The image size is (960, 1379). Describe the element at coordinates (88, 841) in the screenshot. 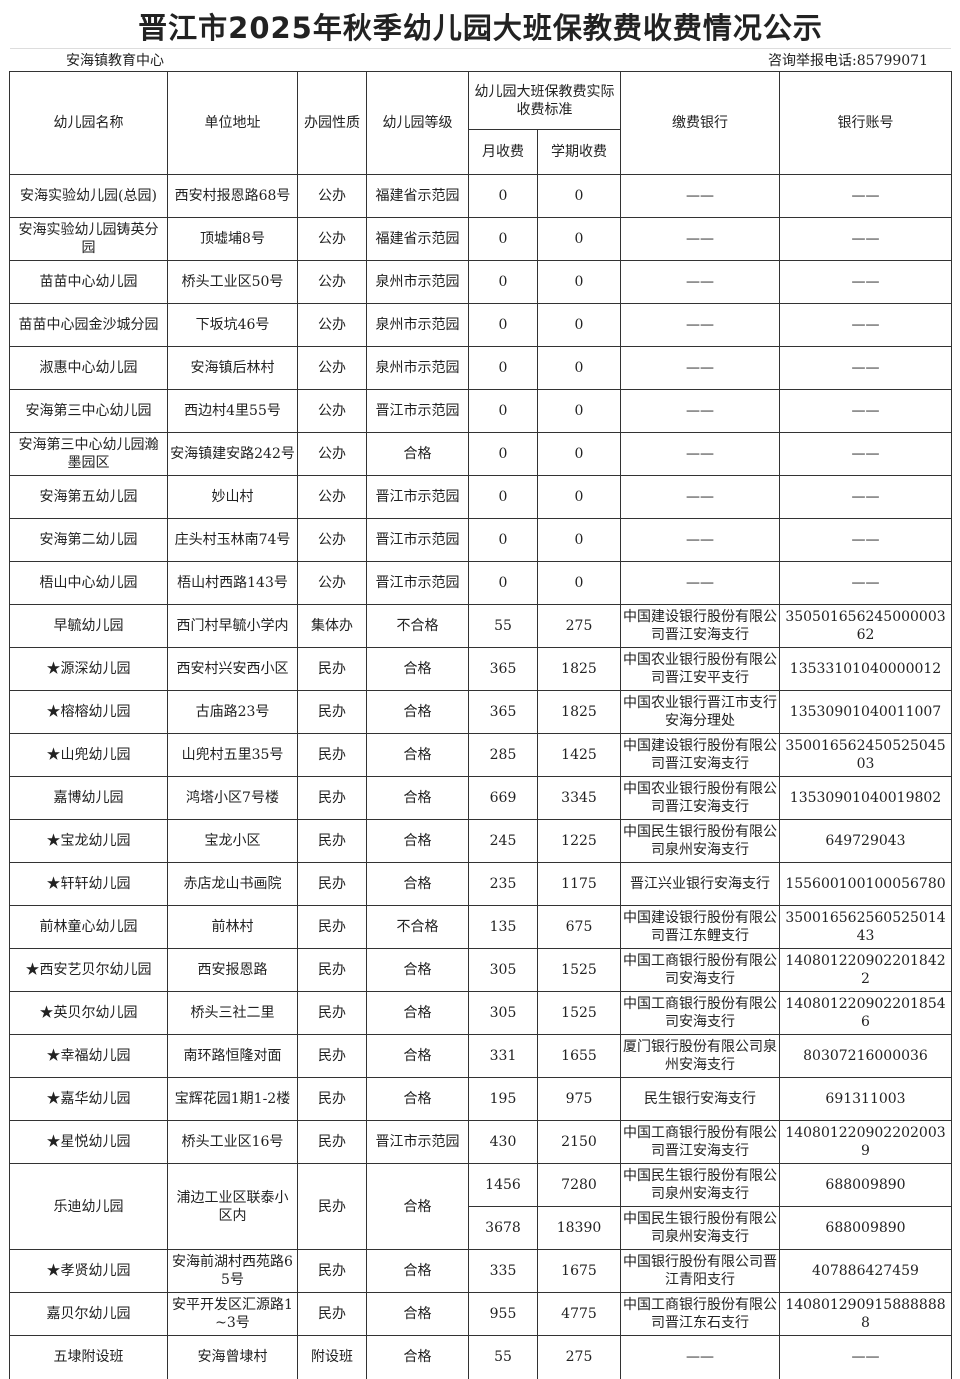

I see `cell-name: ★宝龙幼儿园` at that location.